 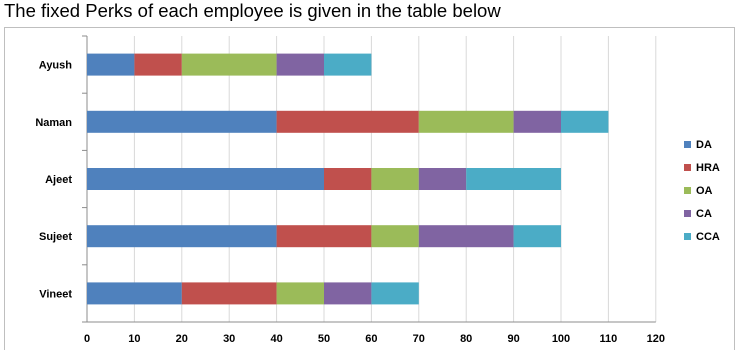 I want to click on category-label: Sujeet, so click(x=55, y=237).